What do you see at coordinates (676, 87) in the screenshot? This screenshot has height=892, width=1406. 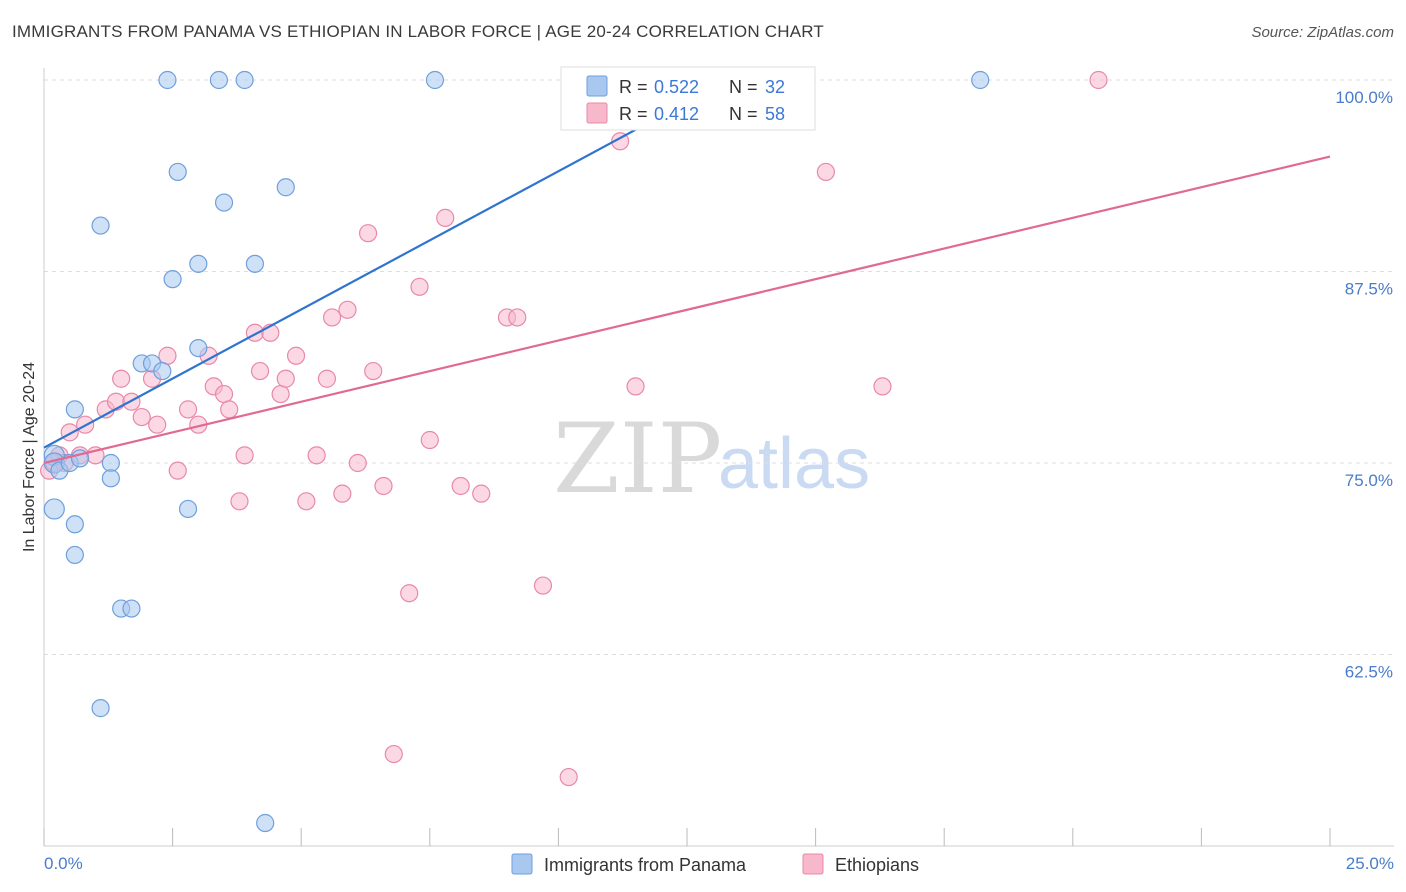 I see `legend-r-value-1: 0.522` at bounding box center [676, 87].